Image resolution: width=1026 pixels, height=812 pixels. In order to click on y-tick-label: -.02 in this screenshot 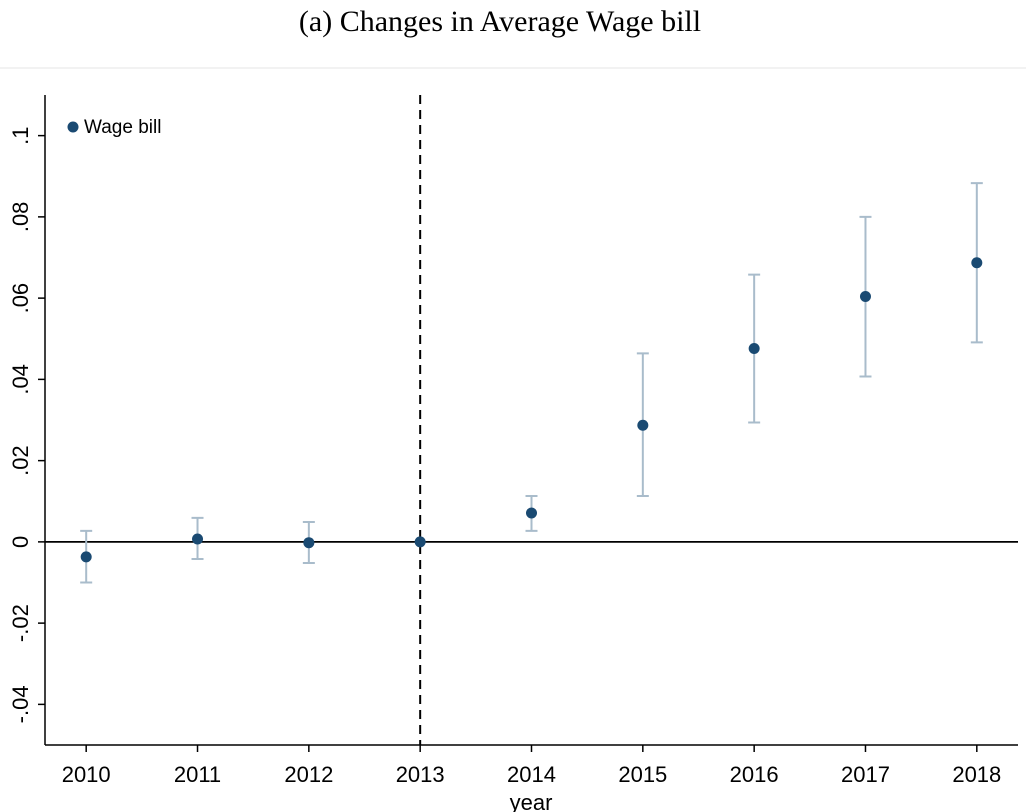, I will do `click(20, 623)`.